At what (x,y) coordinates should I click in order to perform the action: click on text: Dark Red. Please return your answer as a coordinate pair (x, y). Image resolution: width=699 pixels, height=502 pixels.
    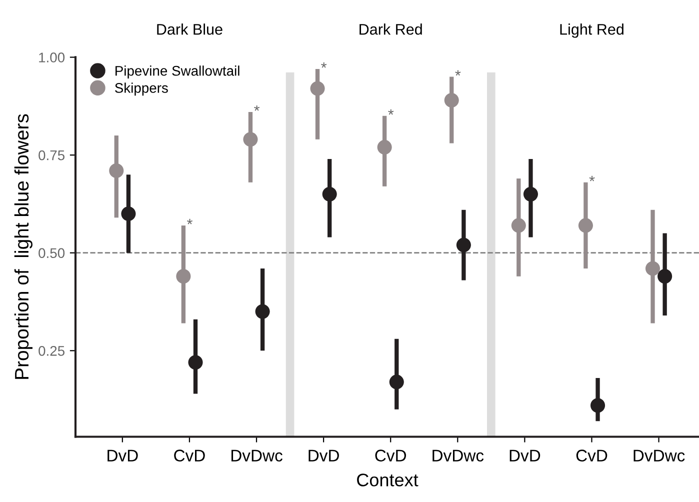
    Looking at the image, I should click on (391, 29).